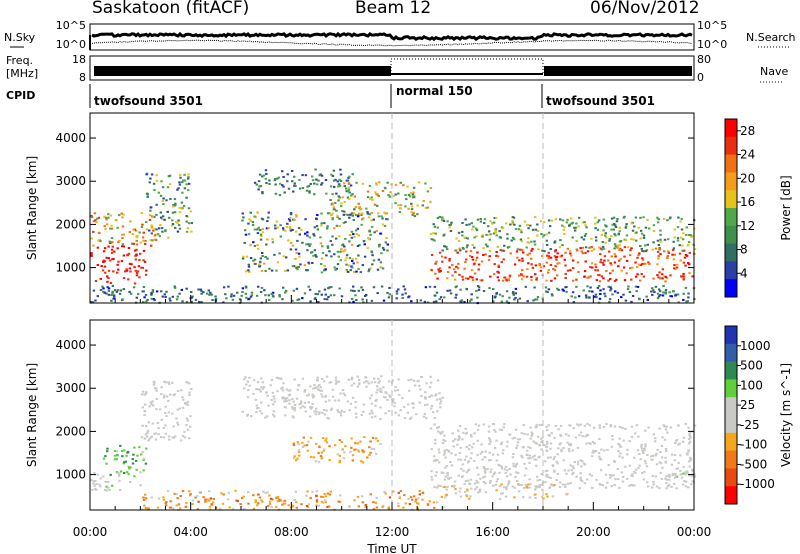 This screenshot has height=554, width=800. I want to click on nave-trace, so click(467, 66).